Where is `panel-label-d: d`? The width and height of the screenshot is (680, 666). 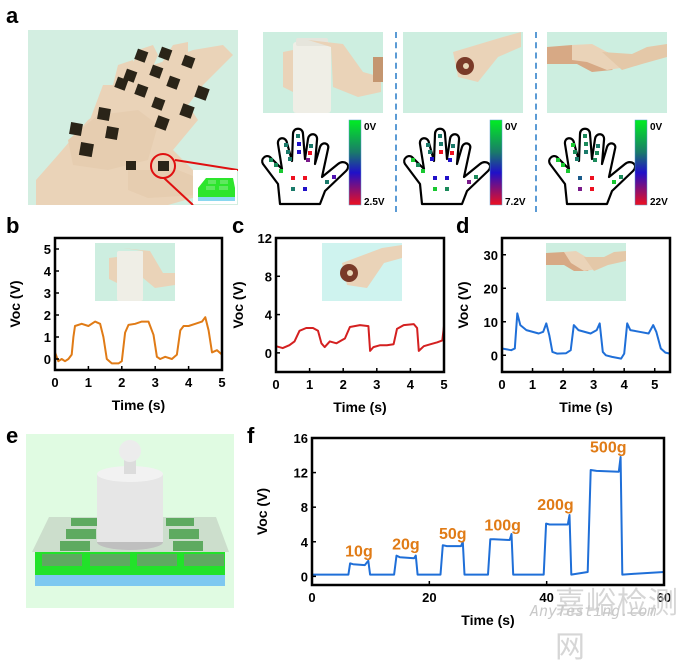 panel-label-d: d is located at coordinates (463, 225).